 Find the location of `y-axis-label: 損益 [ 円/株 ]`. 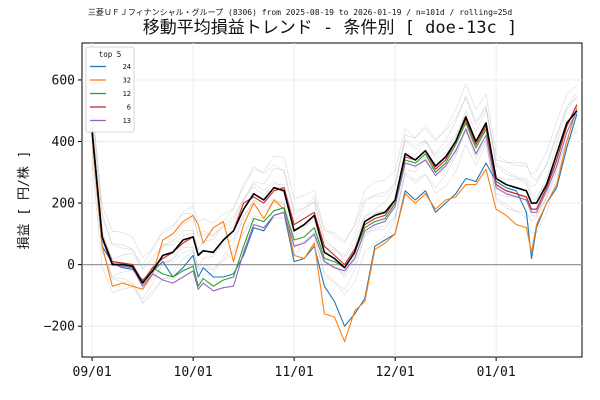

y-axis-label: 損益 [ 円/株 ] is located at coordinates (24, 200).